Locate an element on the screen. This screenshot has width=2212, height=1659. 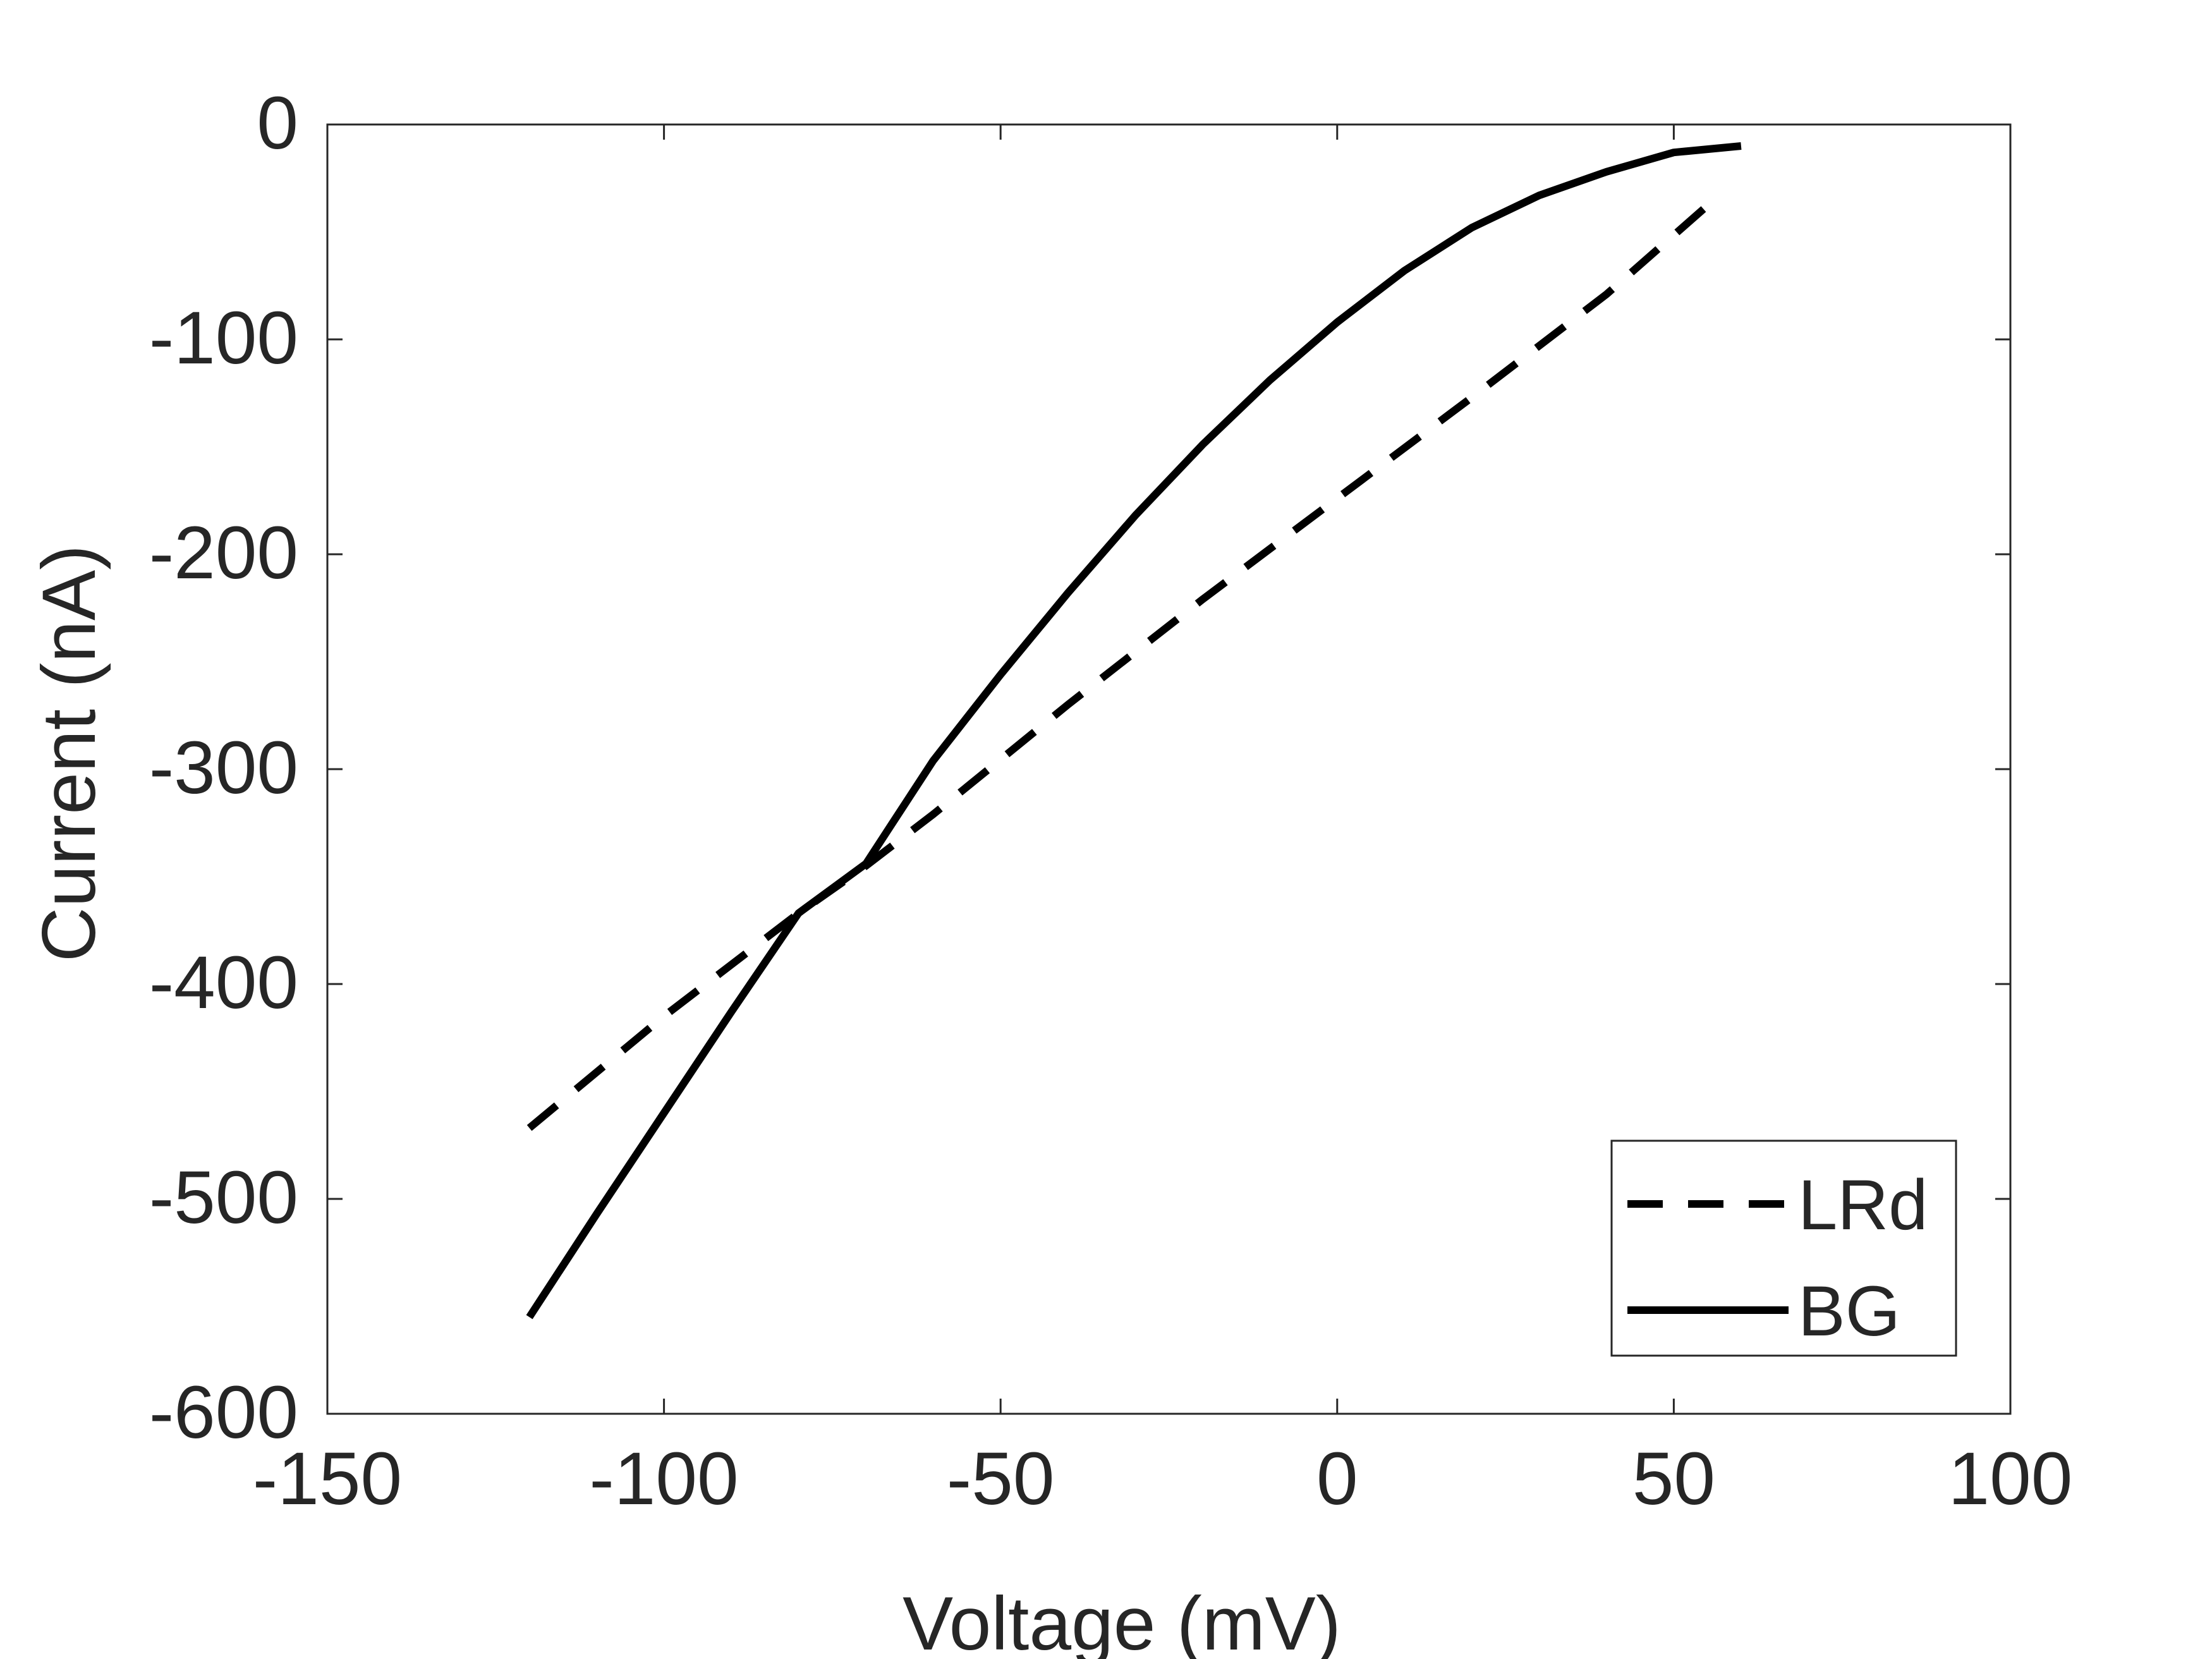
x-tick-label: 0 is located at coordinates (1337, 1479).